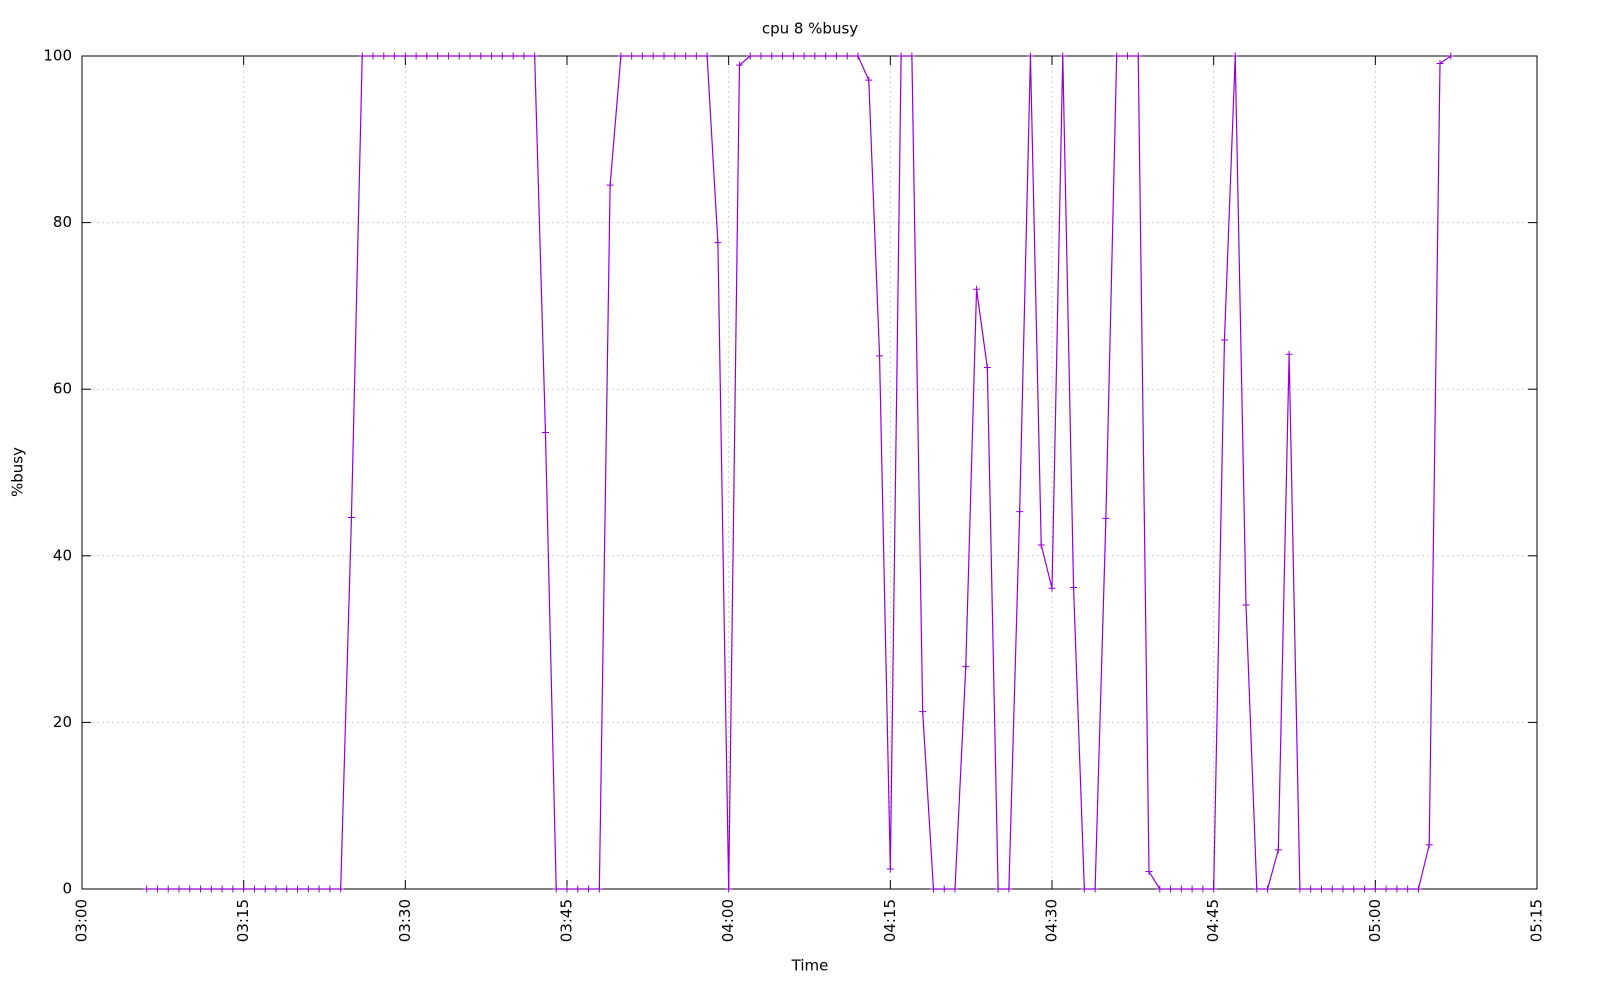 The height and width of the screenshot is (1000, 1600). Describe the element at coordinates (728, 920) in the screenshot. I see `x-tick-label: 04:00` at that location.